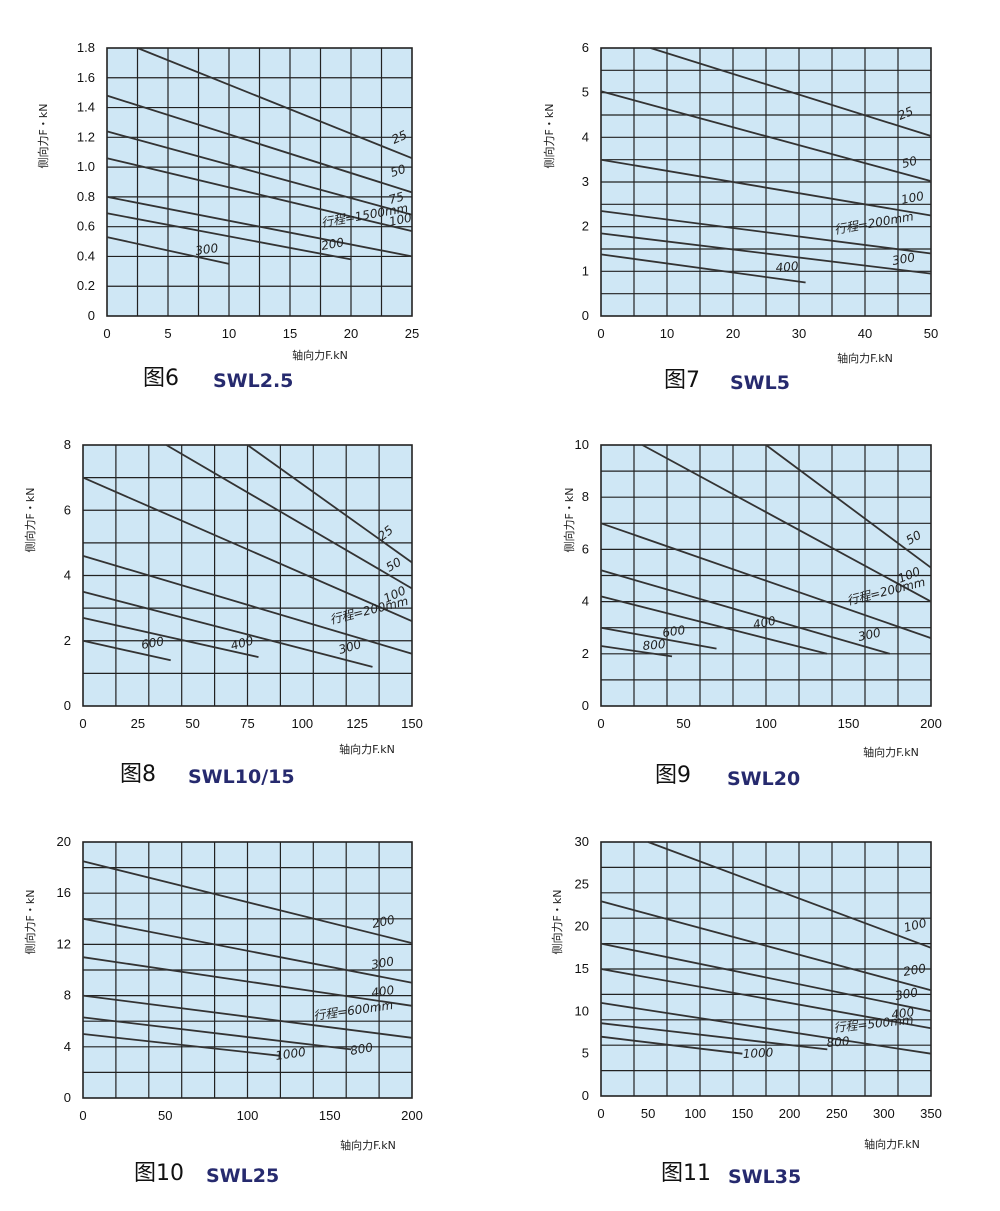 The width and height of the screenshot is (1000, 1211). What do you see at coordinates (682, 380) in the screenshot?
I see `figure-number: 图7` at bounding box center [682, 380].